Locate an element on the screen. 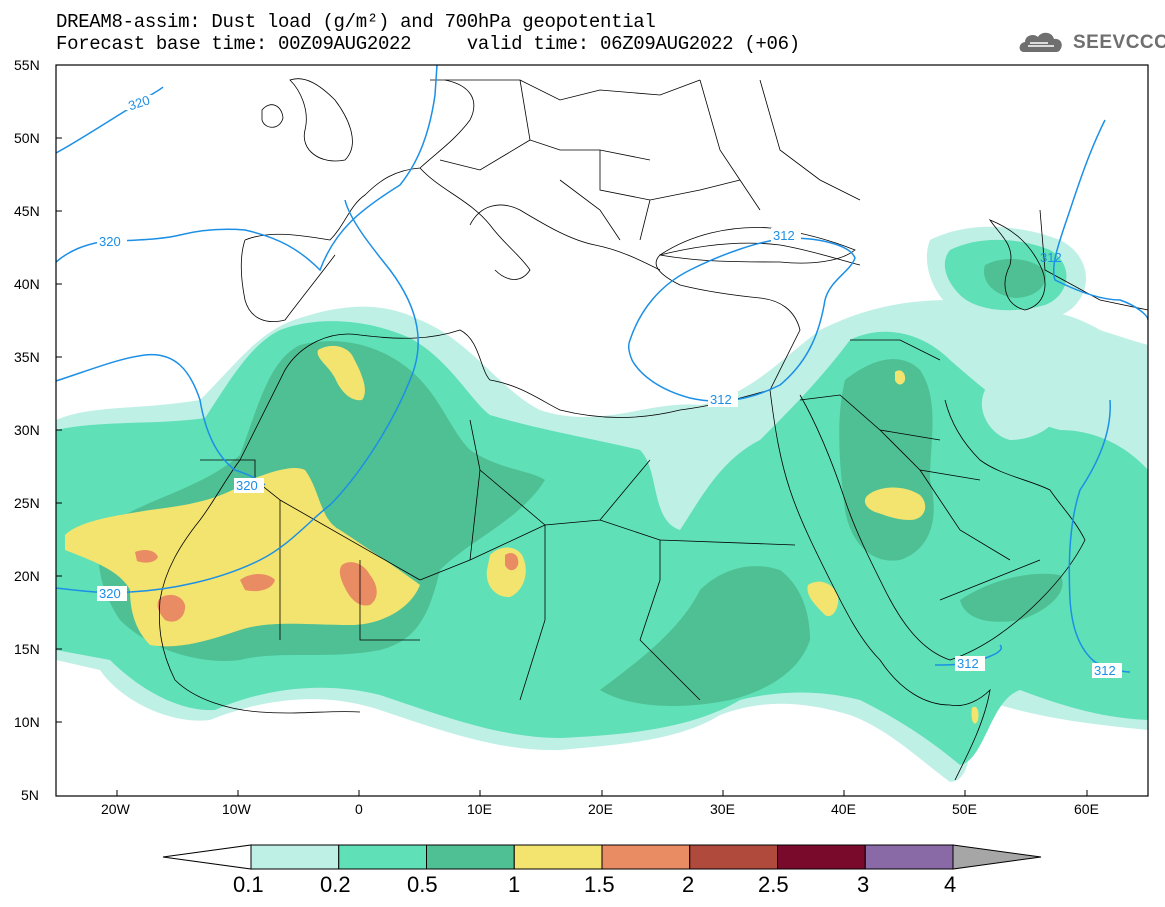 The width and height of the screenshot is (1165, 907). dust-level-1.5-b is located at coordinates (257, 583).